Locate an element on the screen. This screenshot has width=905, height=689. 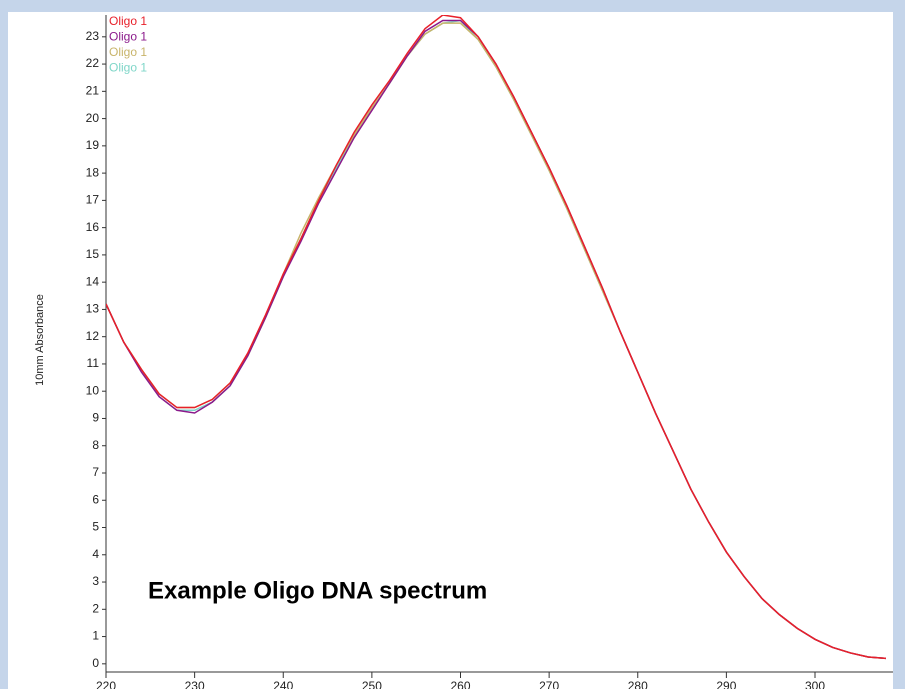
y-tick-label: 15 is located at coordinates (93, 254).